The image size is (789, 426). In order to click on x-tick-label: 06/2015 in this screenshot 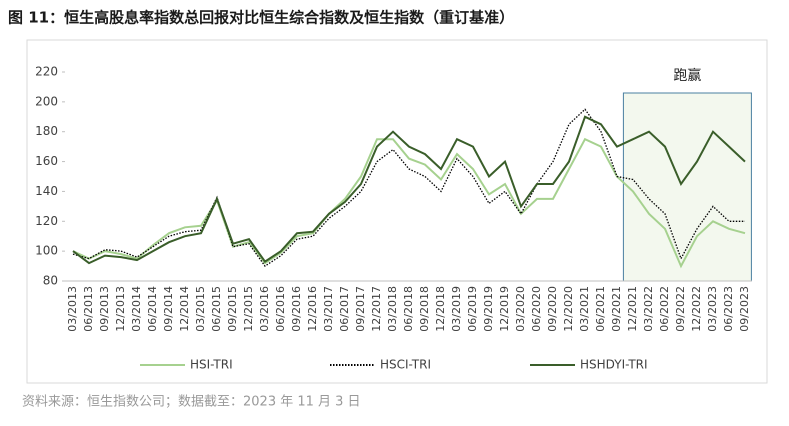, I will do `click(216, 309)`.